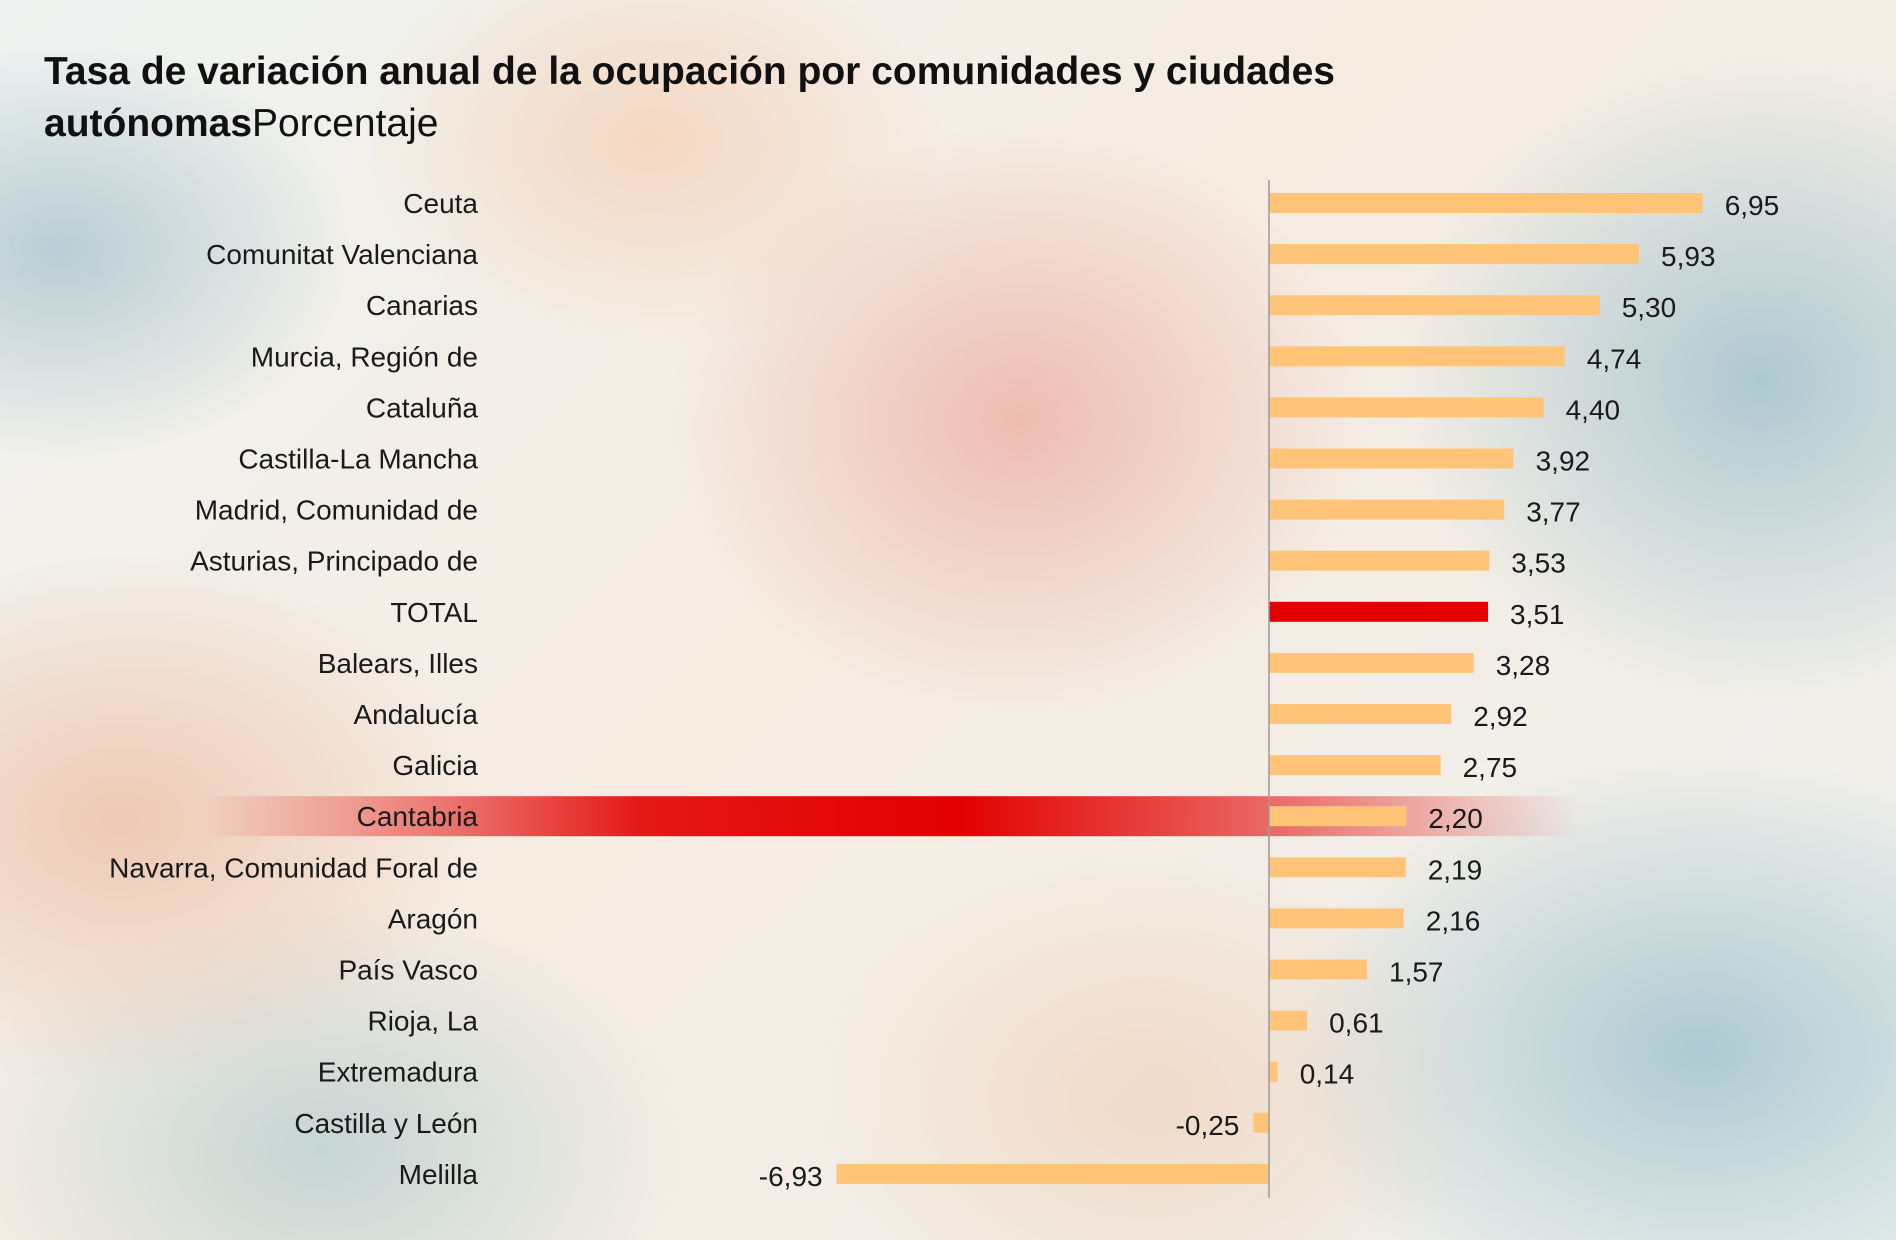 This screenshot has height=1240, width=1896. What do you see at coordinates (1379, 560) in the screenshot?
I see `bar-asturias-principado-de` at bounding box center [1379, 560].